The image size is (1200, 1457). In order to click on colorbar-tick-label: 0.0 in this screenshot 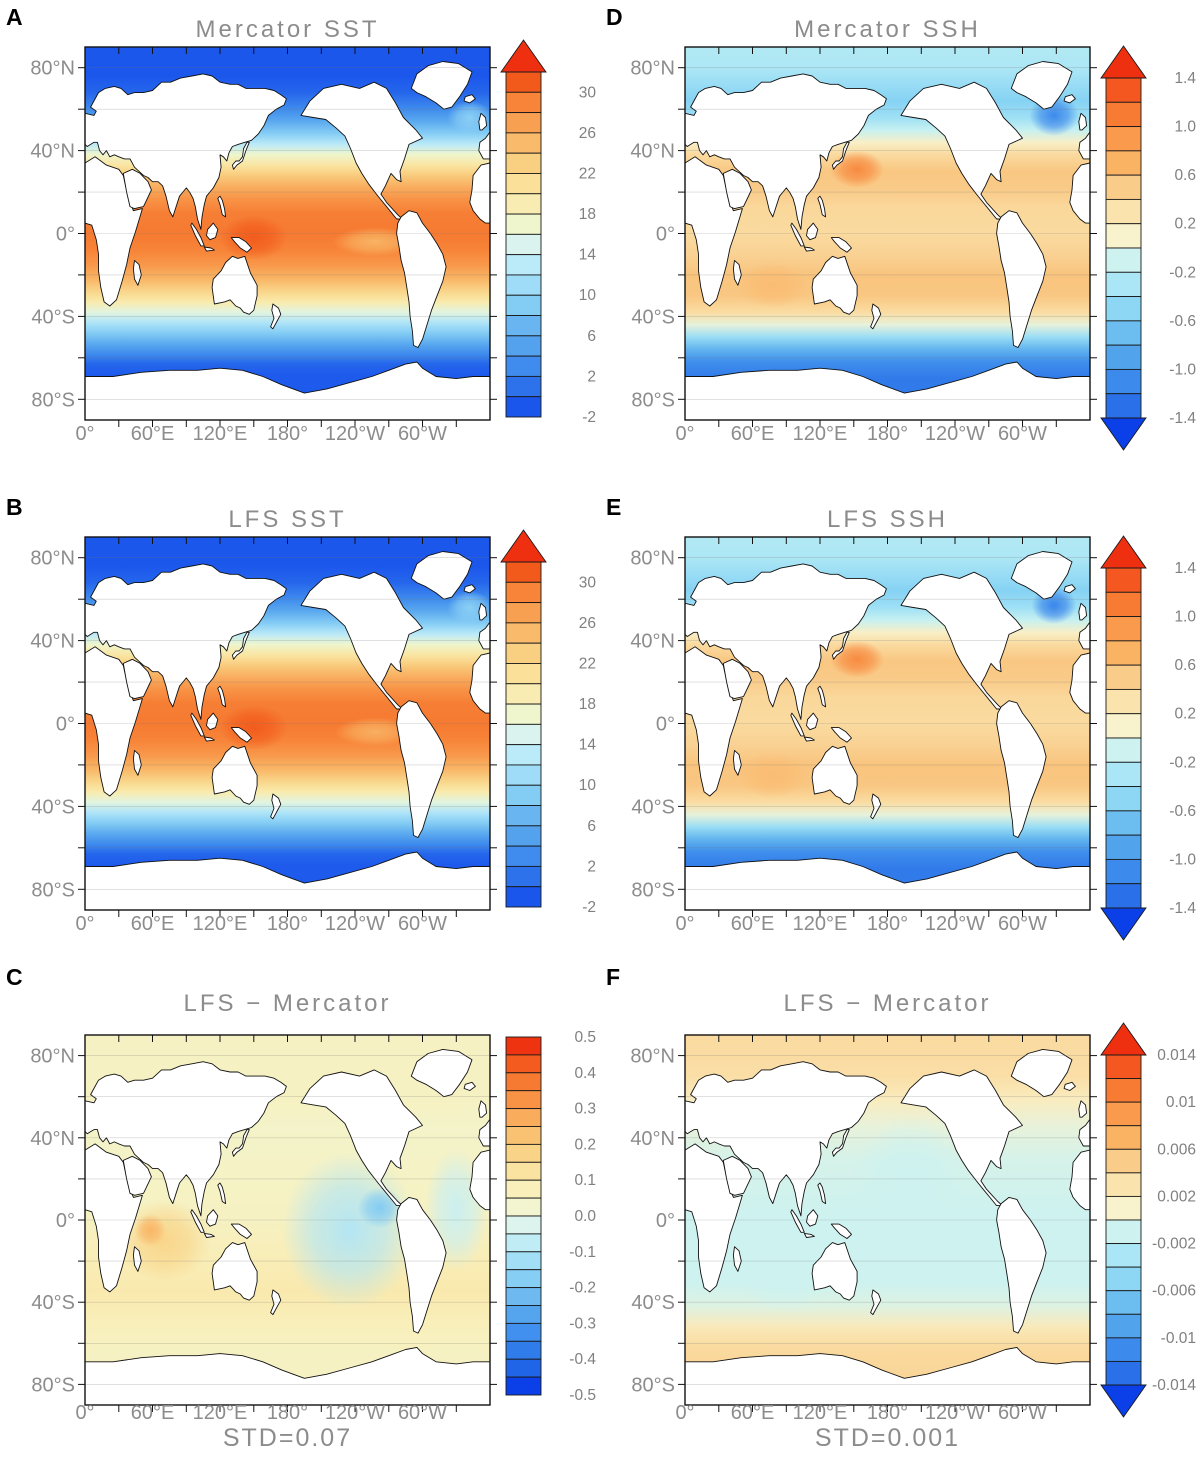, I will do `click(585, 1216)`.